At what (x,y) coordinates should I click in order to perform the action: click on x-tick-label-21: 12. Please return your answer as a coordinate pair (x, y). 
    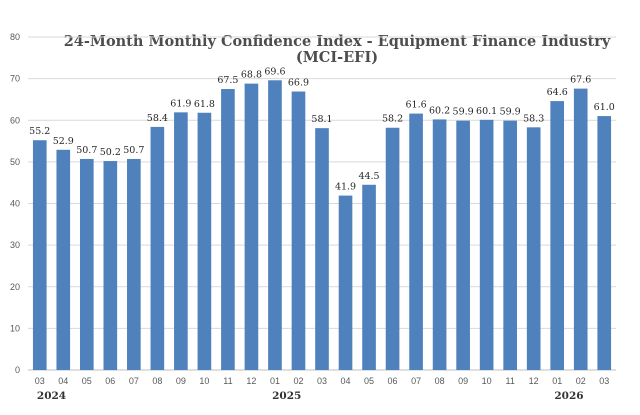
    Looking at the image, I should click on (534, 381).